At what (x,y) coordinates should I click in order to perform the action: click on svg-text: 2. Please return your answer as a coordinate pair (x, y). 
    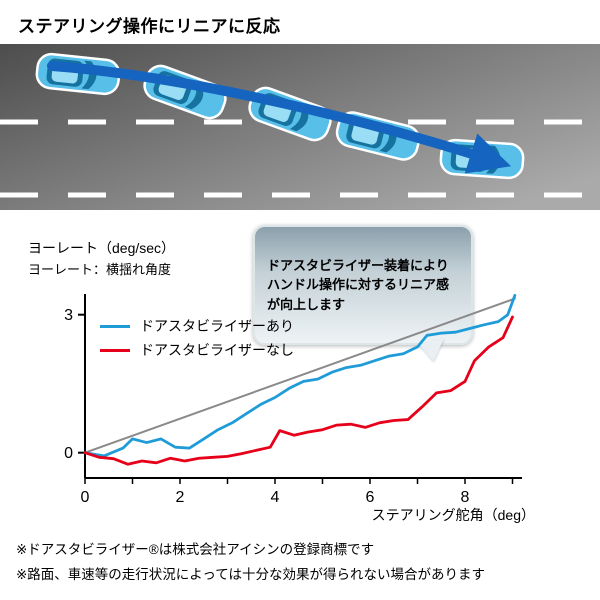
    Looking at the image, I should click on (180, 497).